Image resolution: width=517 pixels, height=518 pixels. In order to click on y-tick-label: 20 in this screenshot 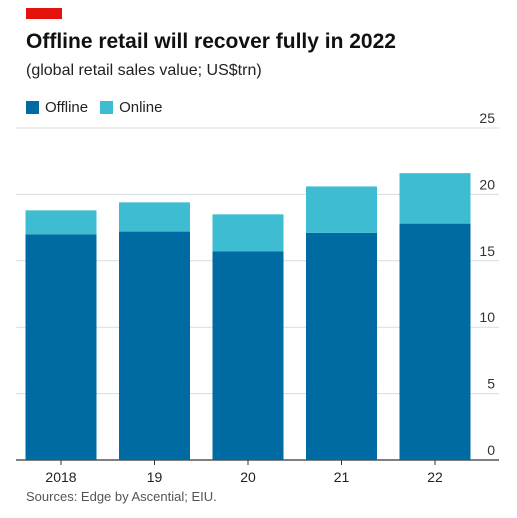, I will do `click(487, 184)`.